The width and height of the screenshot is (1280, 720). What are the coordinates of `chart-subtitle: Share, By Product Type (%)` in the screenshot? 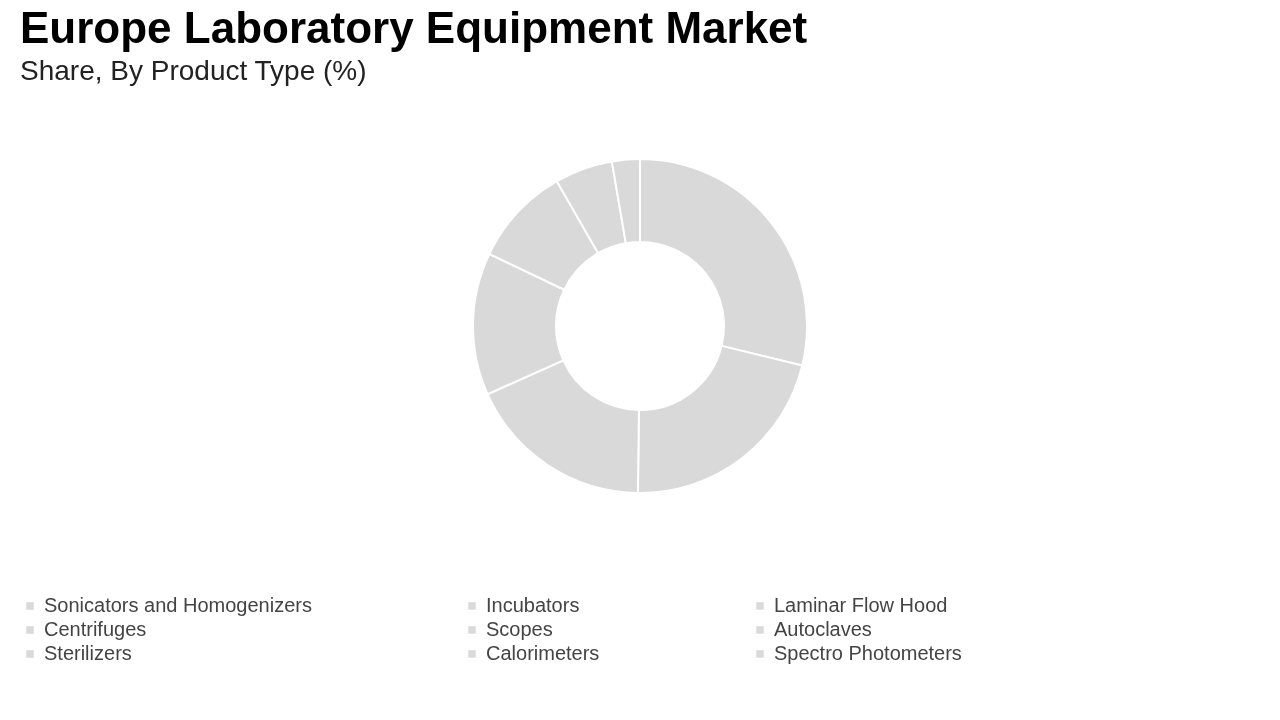 It's located at (193, 70).